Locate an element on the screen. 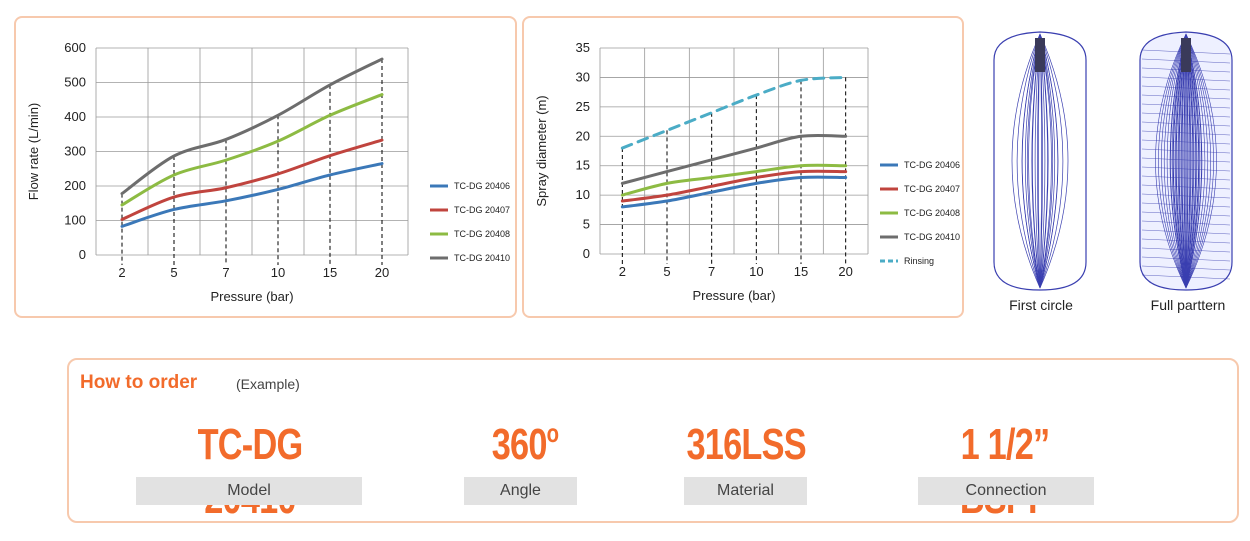 The width and height of the screenshot is (1250, 541). angle-number: 360 is located at coordinates (519, 444).